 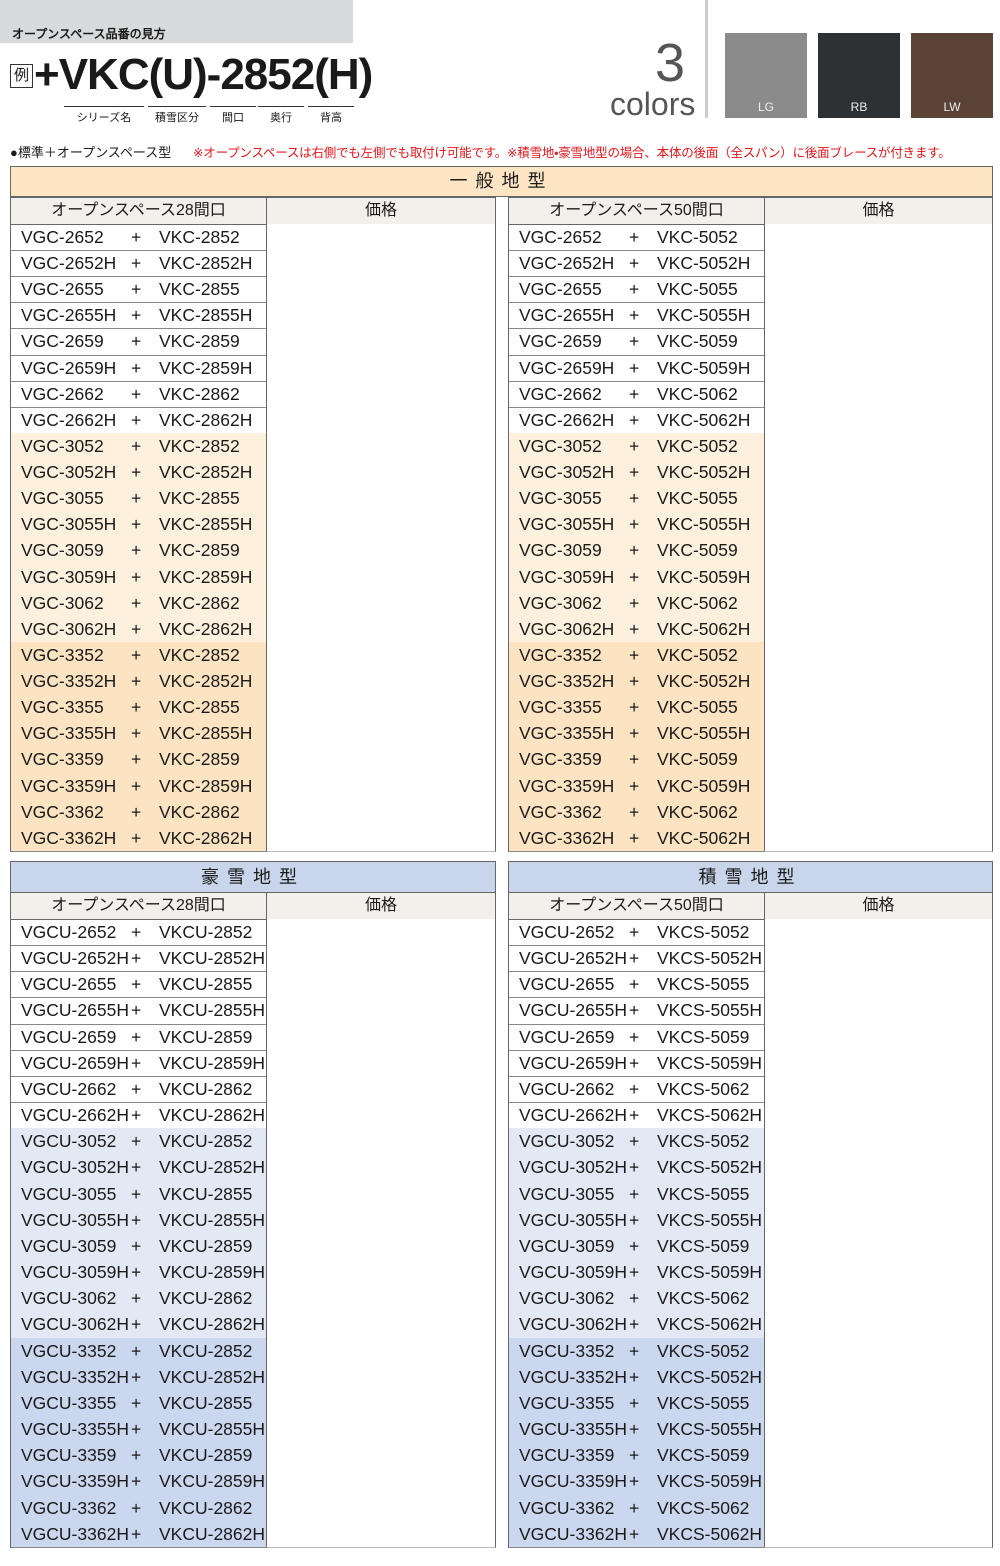 I want to click on product-code: VGCU-3062H, so click(x=75, y=1324).